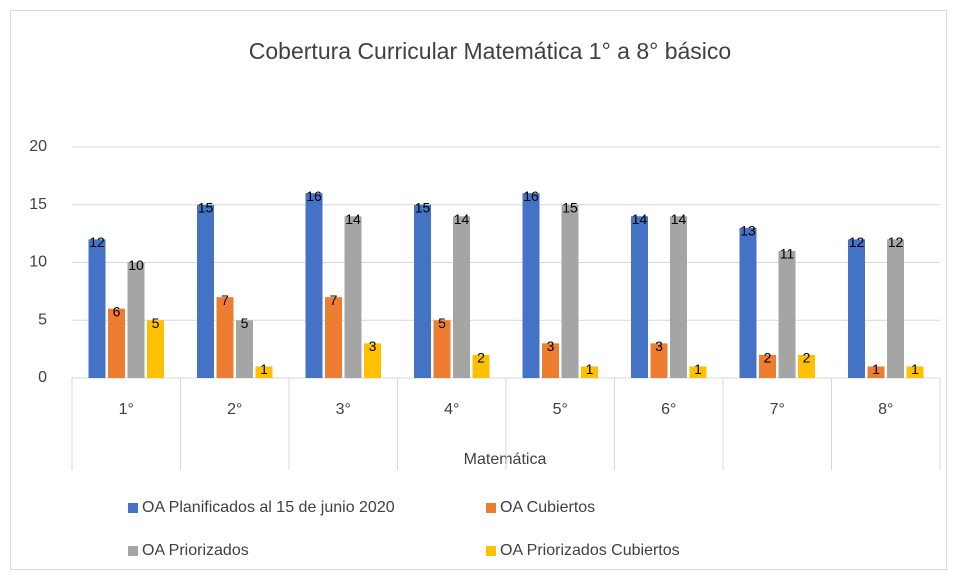 This screenshot has width=957, height=585. What do you see at coordinates (38, 146) in the screenshot?
I see `y-tick-label: 20` at bounding box center [38, 146].